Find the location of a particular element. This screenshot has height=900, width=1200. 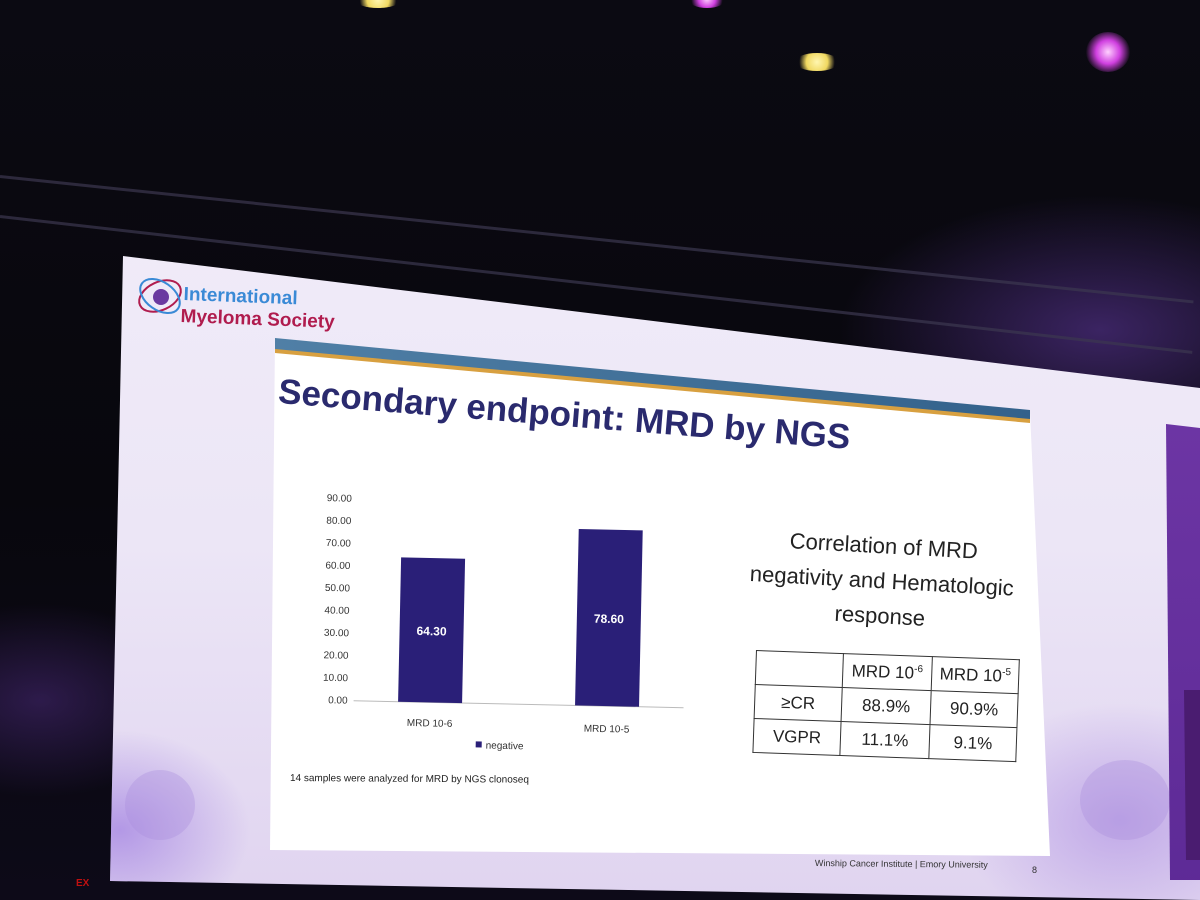

table-cell: 88.9% is located at coordinates (886, 706).